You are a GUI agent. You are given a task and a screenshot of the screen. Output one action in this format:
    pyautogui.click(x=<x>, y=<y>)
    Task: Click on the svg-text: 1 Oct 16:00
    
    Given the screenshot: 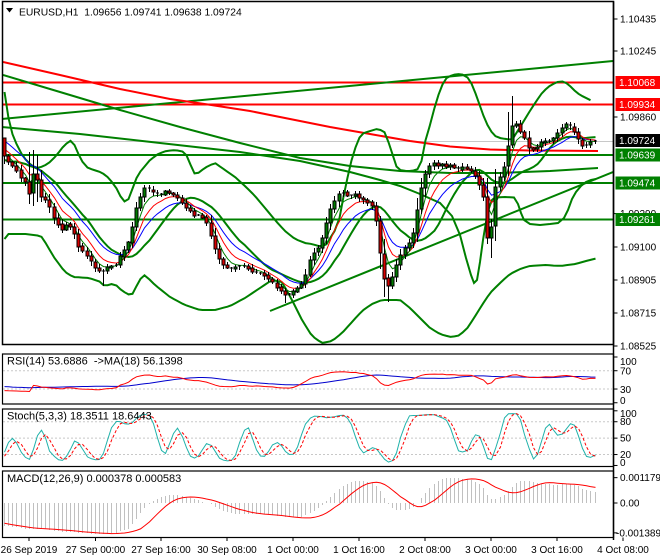 What is the action you would take?
    pyautogui.click(x=359, y=550)
    